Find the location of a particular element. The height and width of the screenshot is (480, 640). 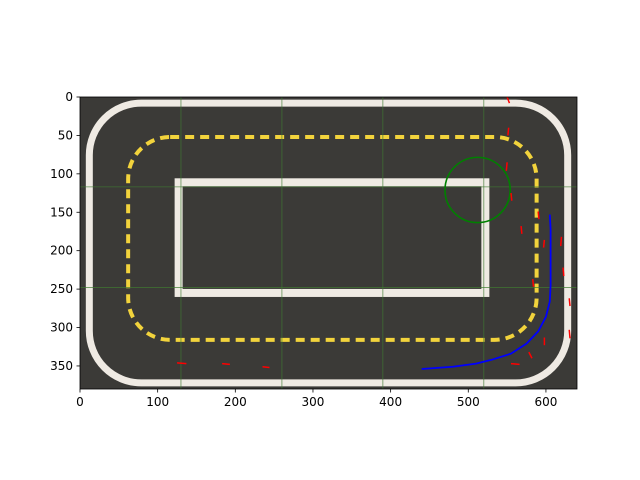

y-tick-label: 100 is located at coordinates (61, 174).